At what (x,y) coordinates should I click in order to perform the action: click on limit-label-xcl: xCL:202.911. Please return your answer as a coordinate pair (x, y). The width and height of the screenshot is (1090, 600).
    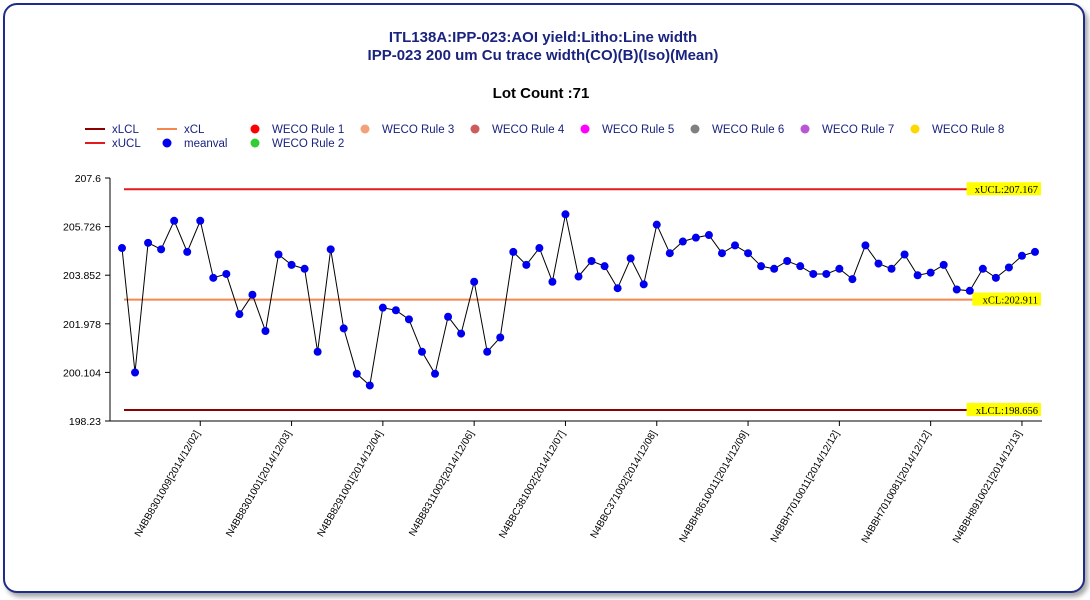
    Looking at the image, I should click on (1006, 299).